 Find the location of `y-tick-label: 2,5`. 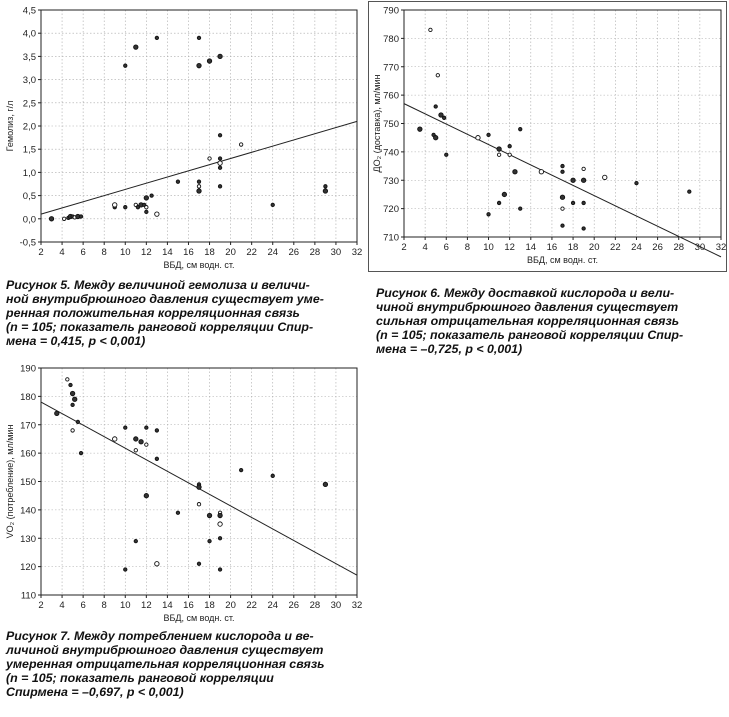

y-tick-label: 2,5 is located at coordinates (29, 103).